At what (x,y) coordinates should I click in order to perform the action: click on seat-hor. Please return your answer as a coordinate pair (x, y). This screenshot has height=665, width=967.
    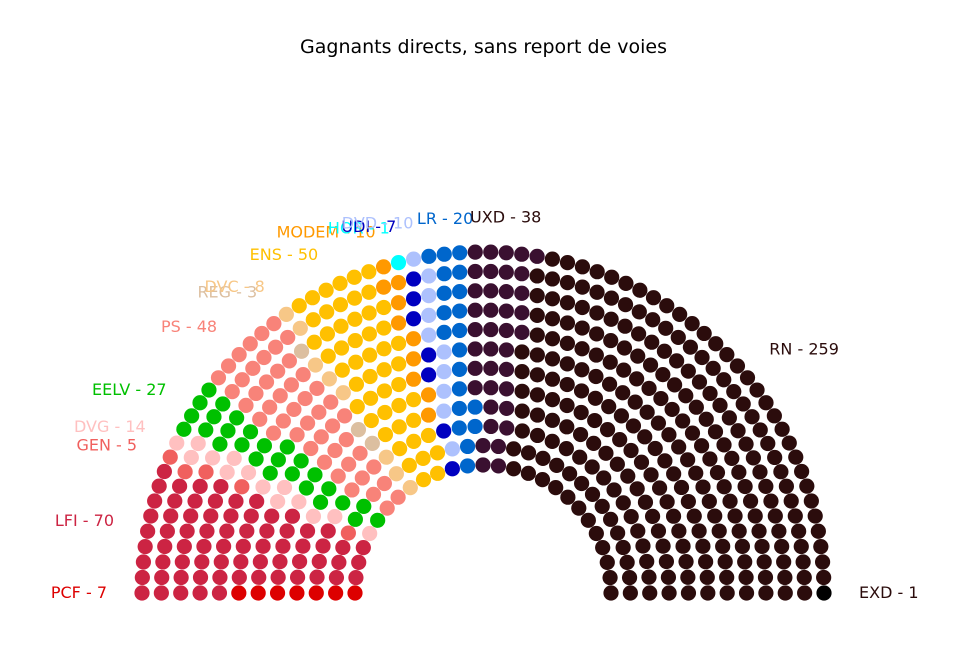
    Looking at the image, I should click on (398, 263).